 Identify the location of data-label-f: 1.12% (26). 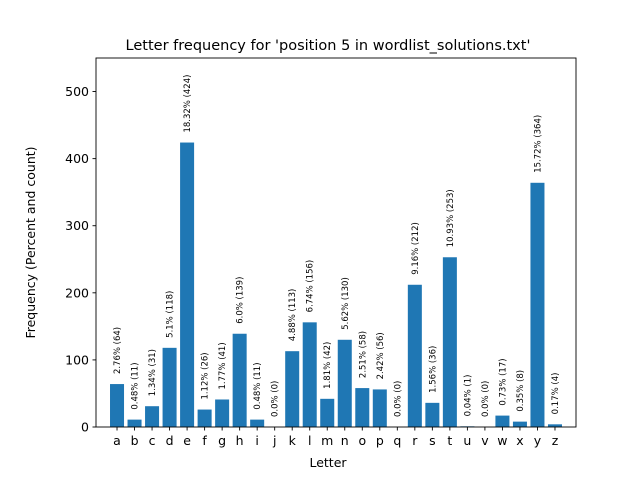
(206, 375).